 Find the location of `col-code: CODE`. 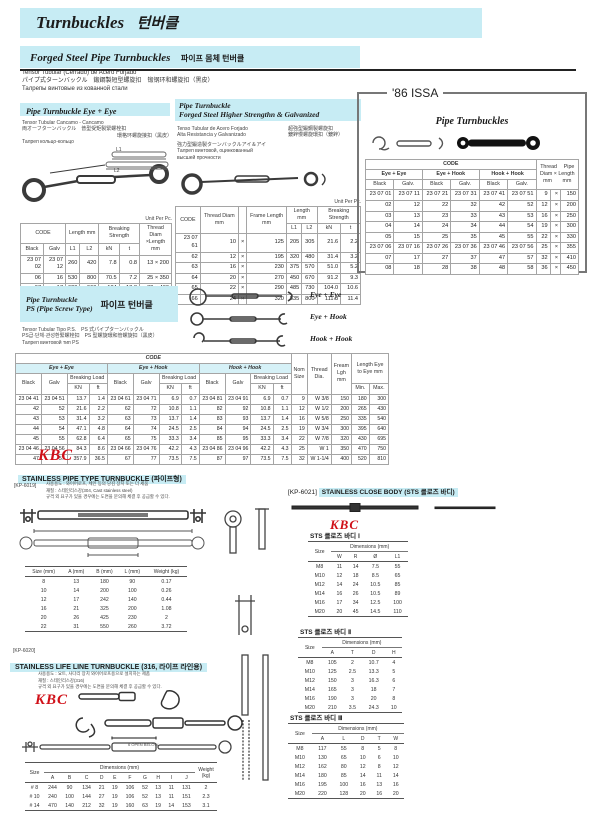

col-code: CODE is located at coordinates (153, 358).